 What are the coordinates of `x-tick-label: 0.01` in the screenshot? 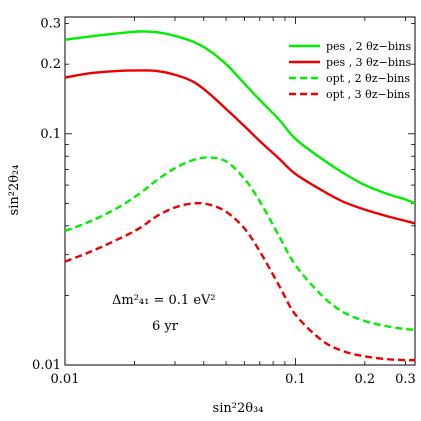 It's located at (65, 379).